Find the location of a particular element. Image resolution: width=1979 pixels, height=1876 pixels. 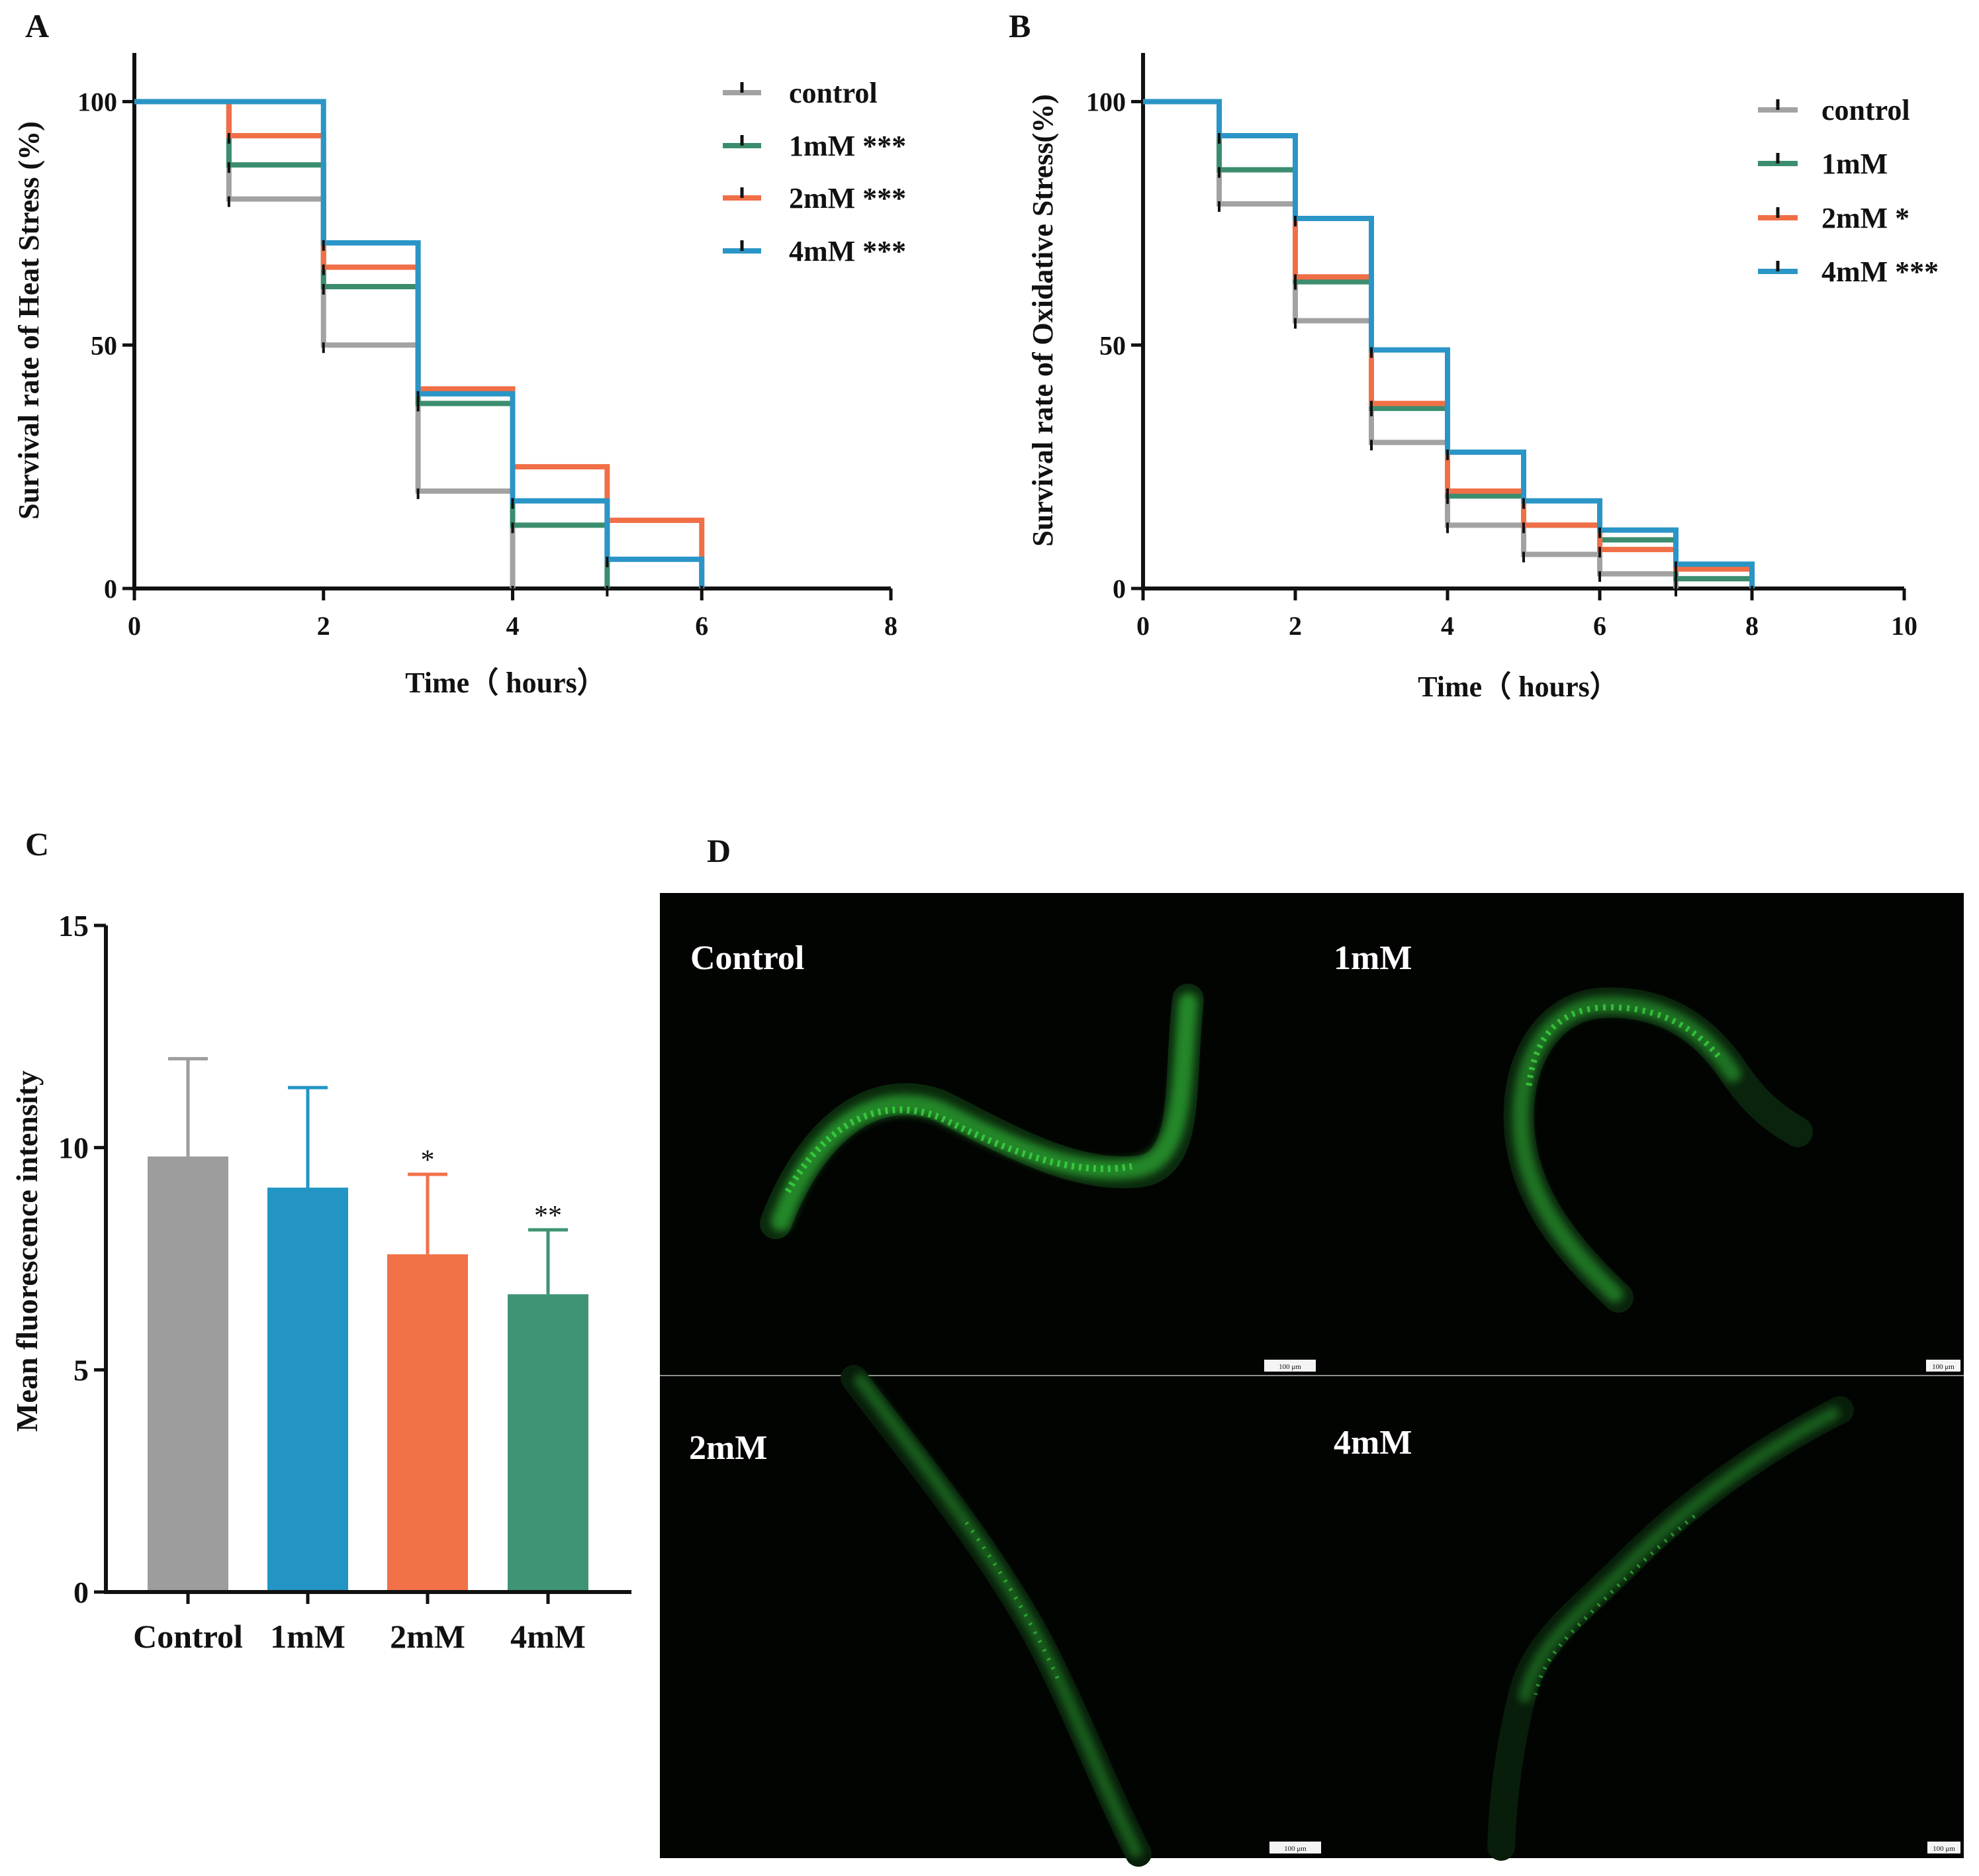

oxidative-stress-legend-item: 4mM *** is located at coordinates (1848, 272).